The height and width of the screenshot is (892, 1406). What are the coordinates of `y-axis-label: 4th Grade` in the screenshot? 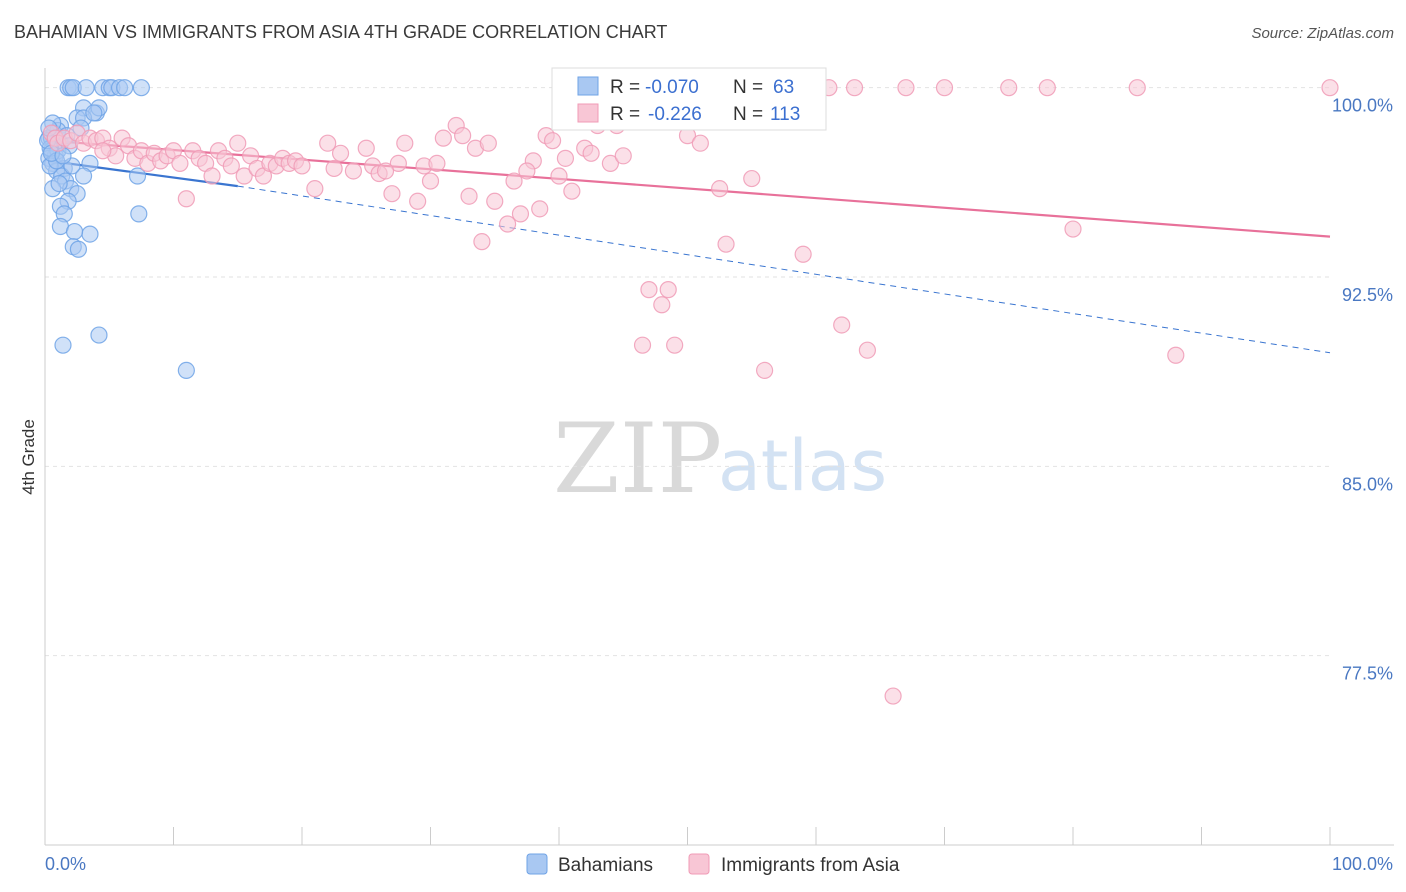 It's located at (28, 457).